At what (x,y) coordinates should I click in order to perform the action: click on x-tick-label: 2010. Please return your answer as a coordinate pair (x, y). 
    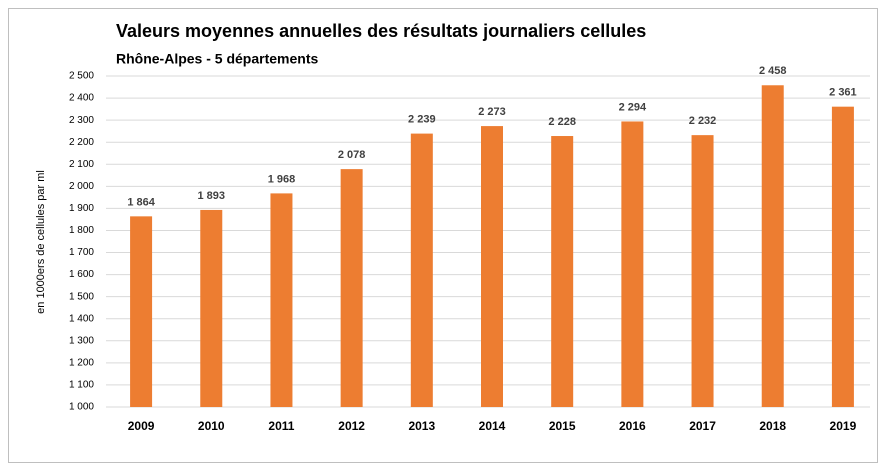
    Looking at the image, I should click on (211, 426).